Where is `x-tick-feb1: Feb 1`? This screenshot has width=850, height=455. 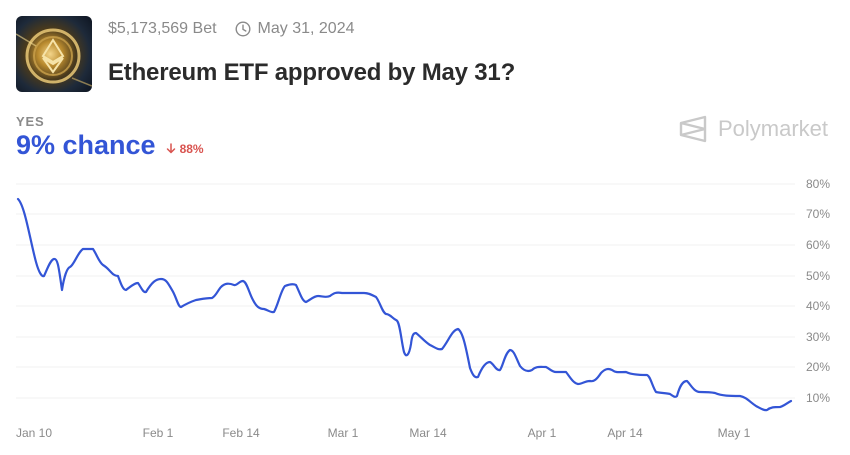 x-tick-feb1: Feb 1 is located at coordinates (158, 433).